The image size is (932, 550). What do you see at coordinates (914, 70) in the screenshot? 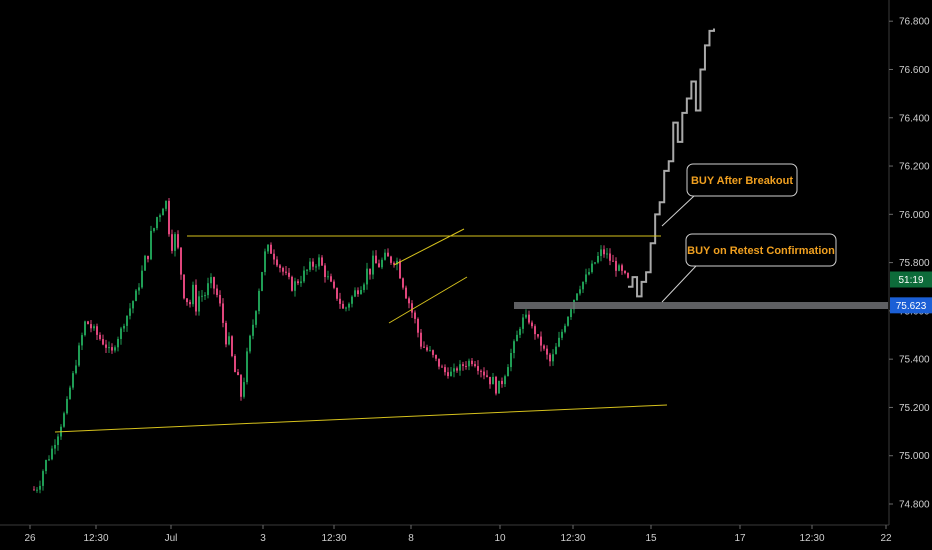
I see `y-tick-label: 76.600` at bounding box center [914, 70].